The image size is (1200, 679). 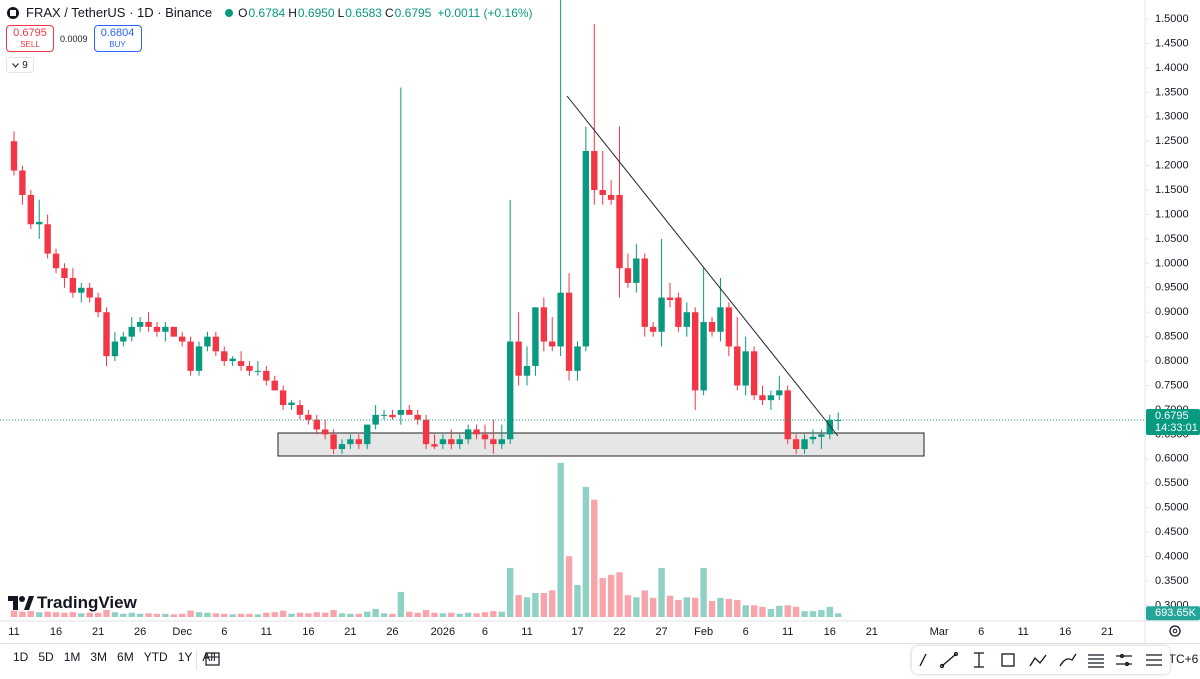 I want to click on y-tick-label: 1.2500, so click(x=1172, y=141).